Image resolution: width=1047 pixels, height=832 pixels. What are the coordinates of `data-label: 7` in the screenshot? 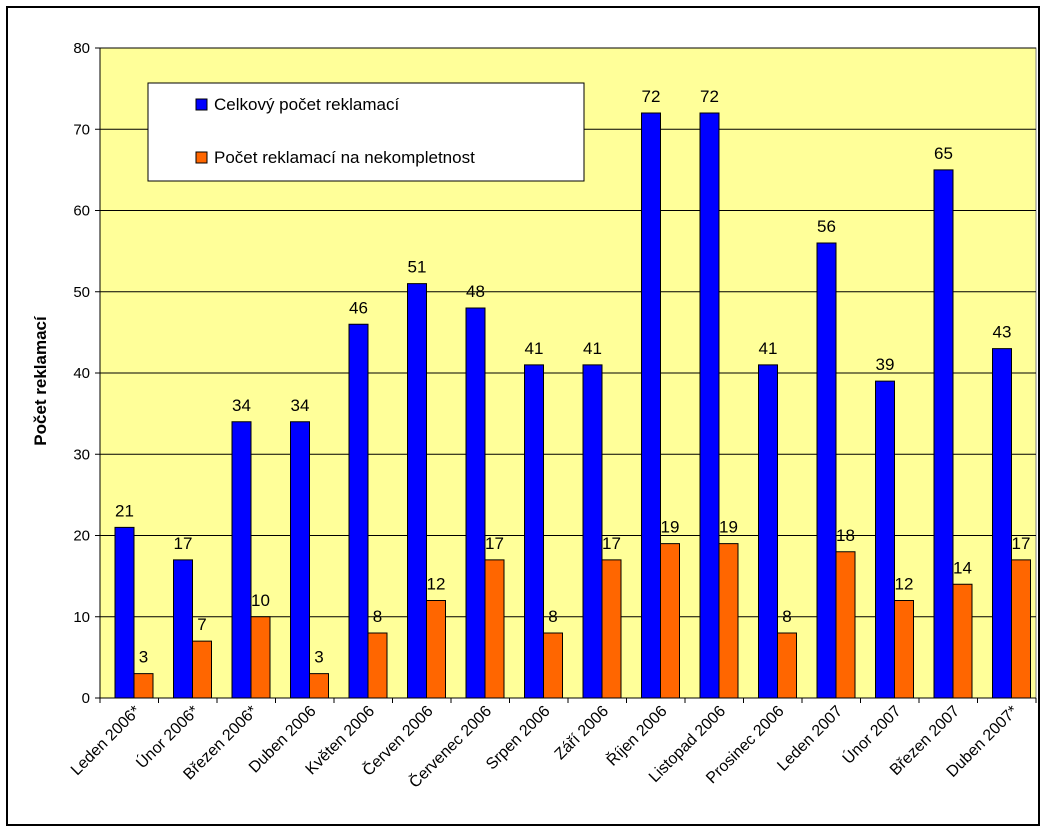 It's located at (201, 624).